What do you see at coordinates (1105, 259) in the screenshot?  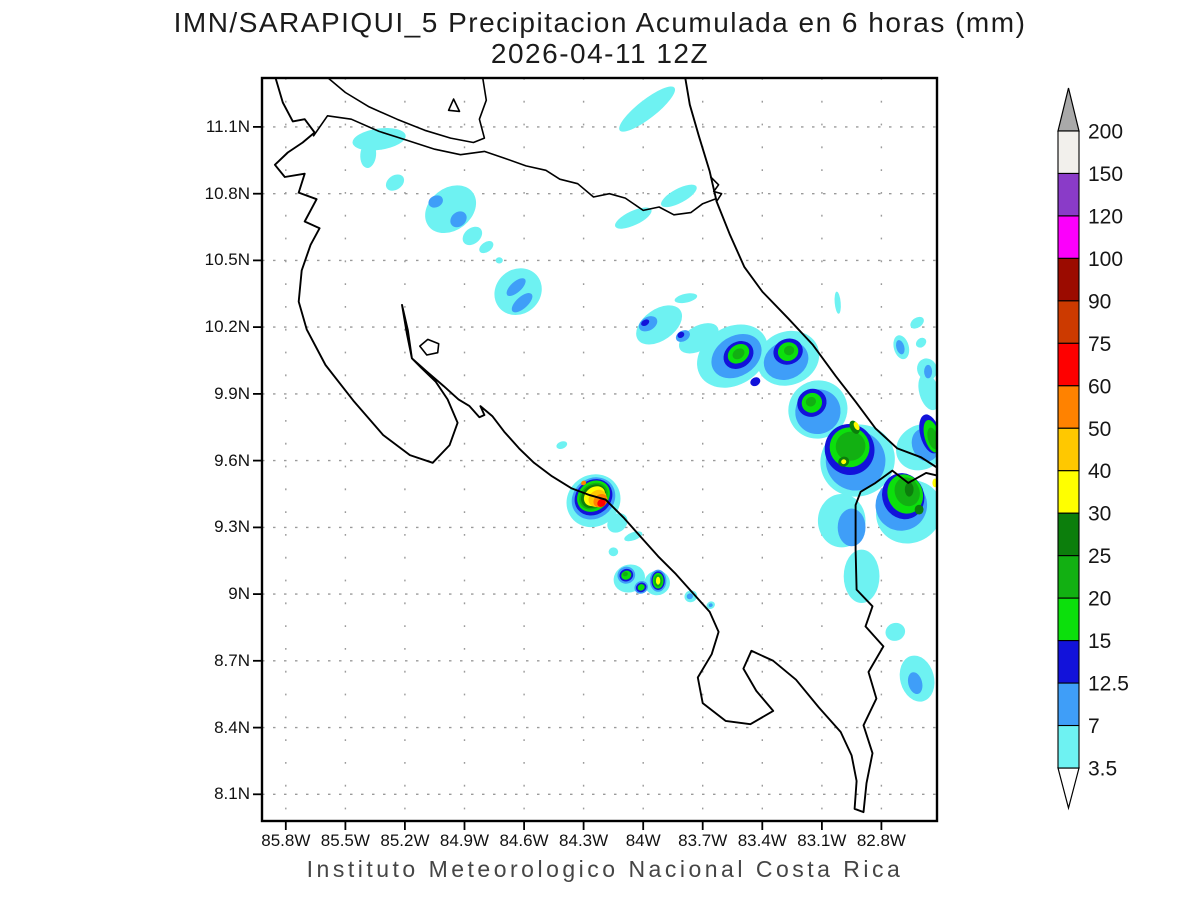 I see `colorbar-label: 100` at bounding box center [1105, 259].